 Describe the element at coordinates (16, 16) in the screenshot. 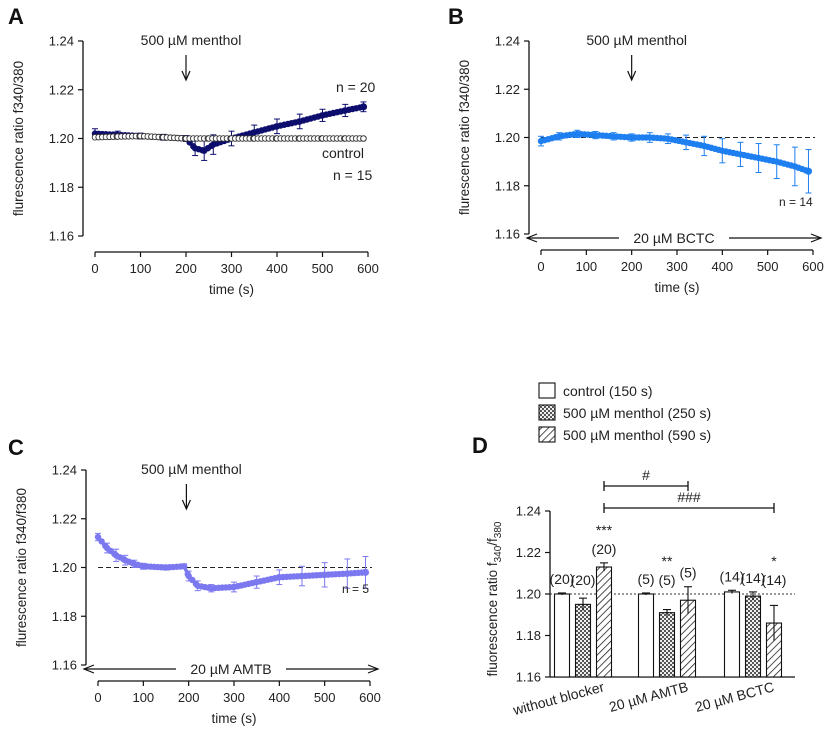

I see `panel-letter-A: A` at that location.